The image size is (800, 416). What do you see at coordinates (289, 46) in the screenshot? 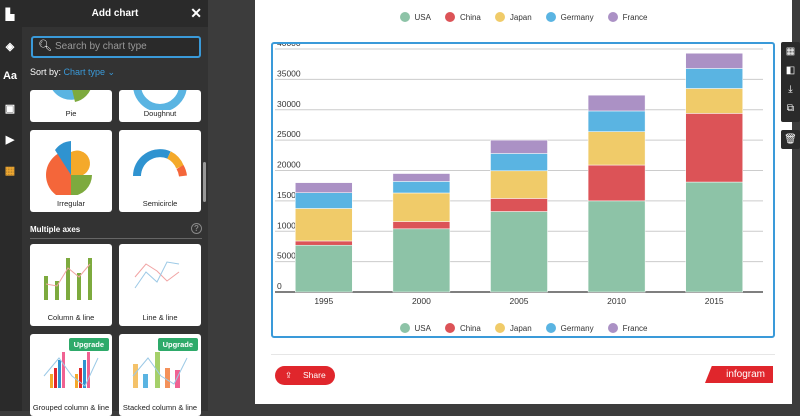
I see `y-tick-label: 40000` at bounding box center [289, 46].